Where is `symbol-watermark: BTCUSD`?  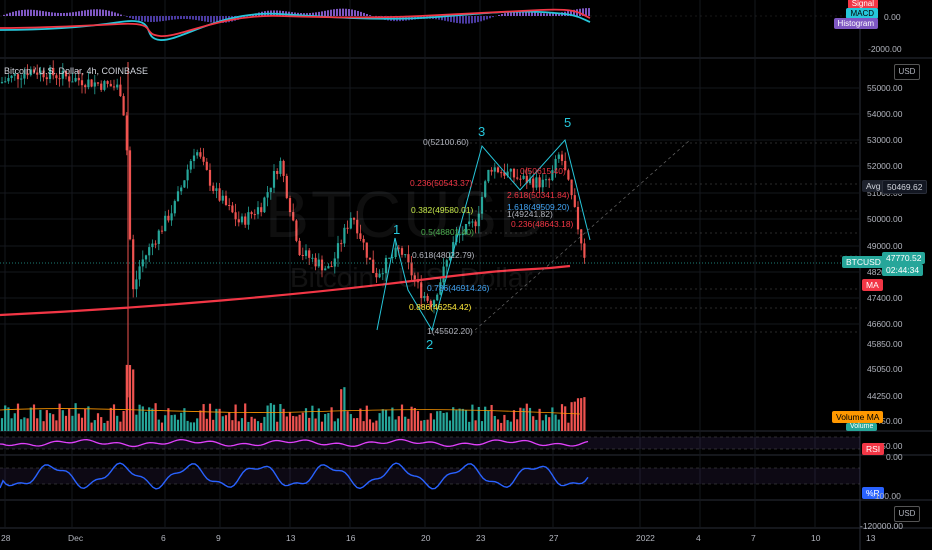 symbol-watermark: BTCUSD is located at coordinates (407, 214).